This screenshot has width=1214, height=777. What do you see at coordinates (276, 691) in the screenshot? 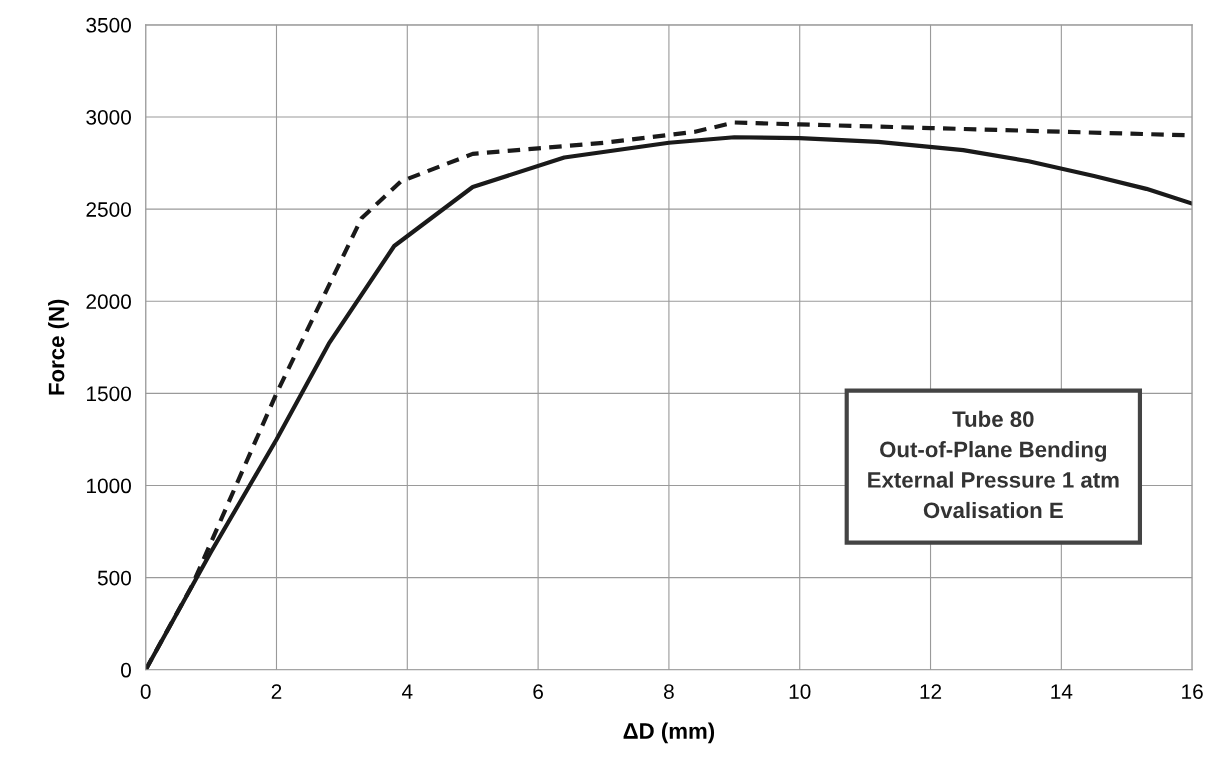
I see `x-tick-label: 2` at bounding box center [276, 691].